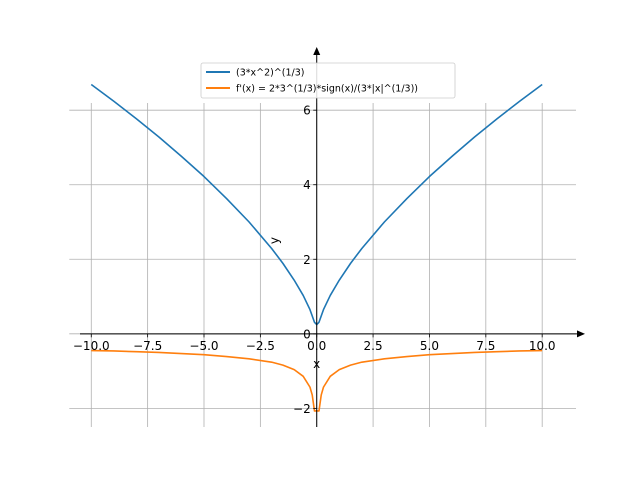  What do you see at coordinates (147, 346) in the screenshot?
I see `x-tick-label: −7.5` at bounding box center [147, 346].